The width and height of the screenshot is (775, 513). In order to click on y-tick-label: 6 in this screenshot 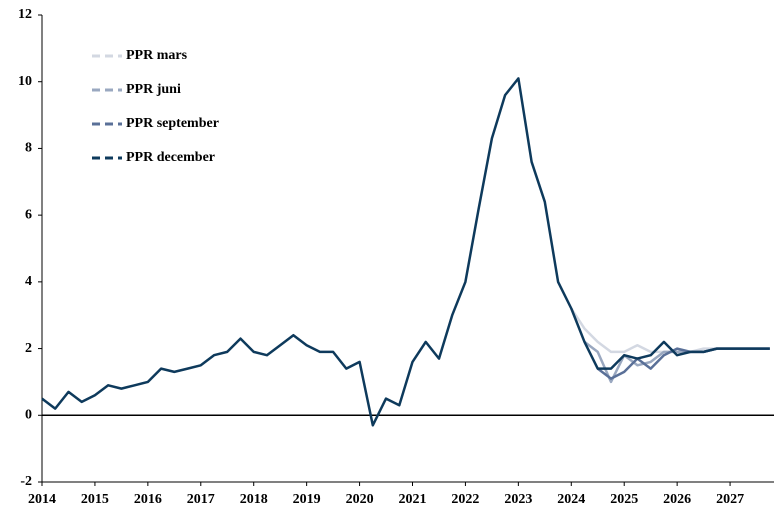, I will do `click(28, 214)`.